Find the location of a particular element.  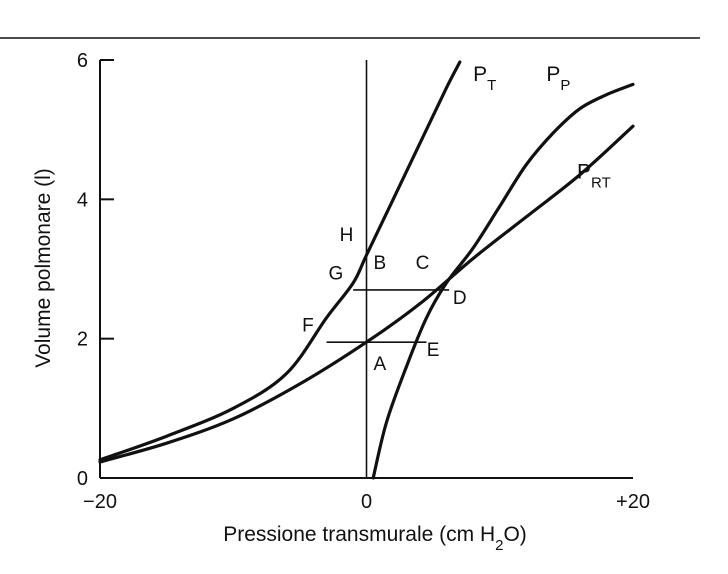

point-labels: HG B C D F A E is located at coordinates (384, 300).